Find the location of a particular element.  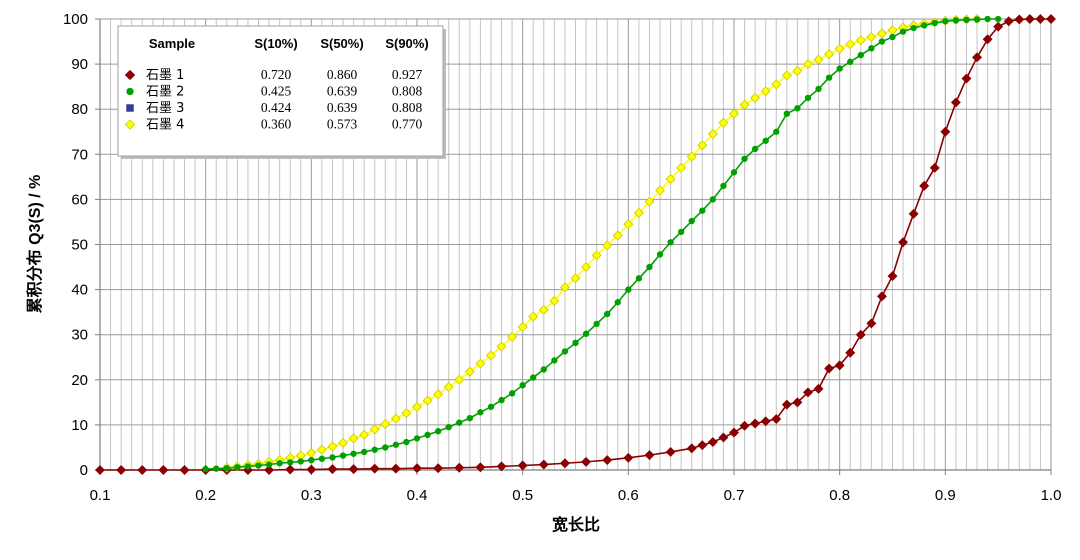

y-tick-label: 50 is located at coordinates (79, 245).